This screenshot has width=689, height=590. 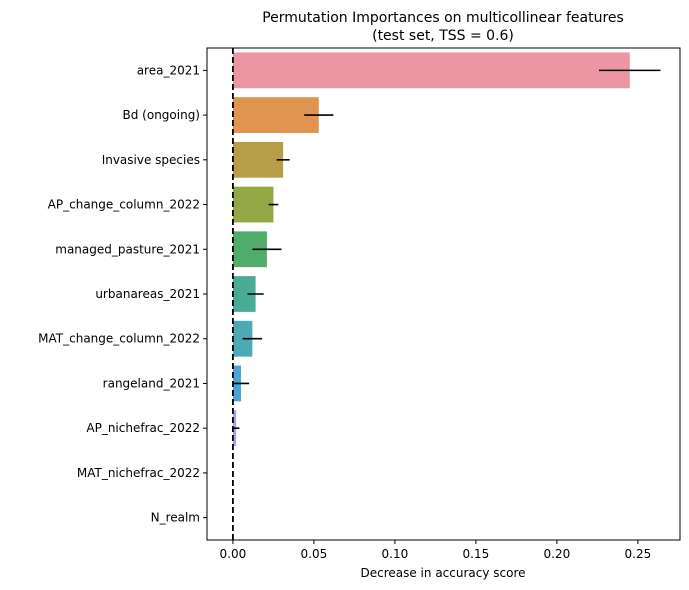 I want to click on x-tick-label: 0.20, so click(x=557, y=554).